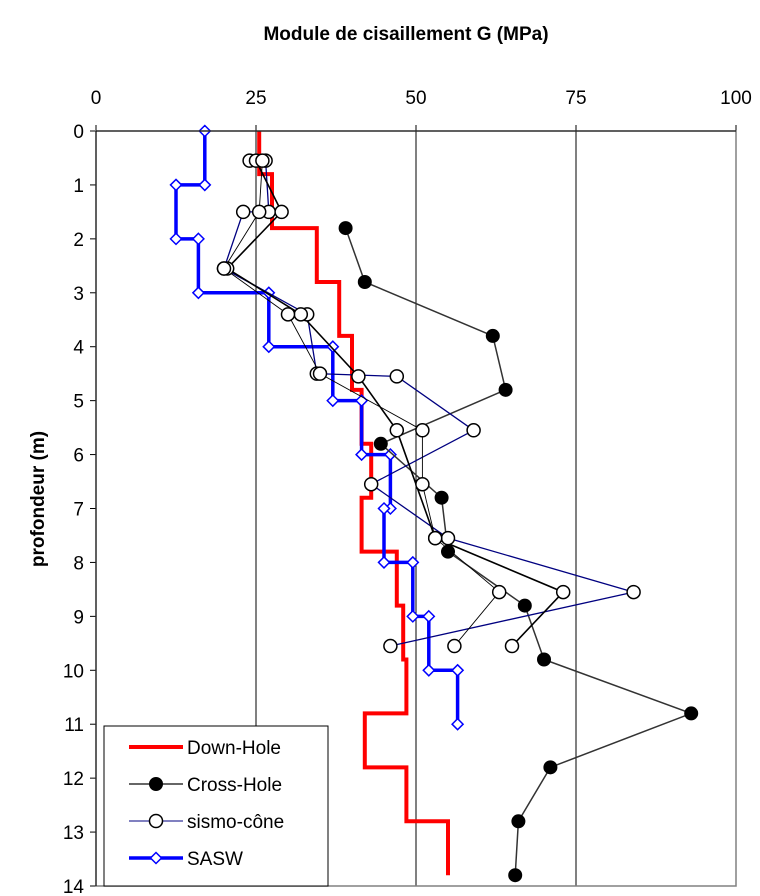 The width and height of the screenshot is (760, 896). What do you see at coordinates (736, 98) in the screenshot?
I see `x-tick-label: 100` at bounding box center [736, 98].